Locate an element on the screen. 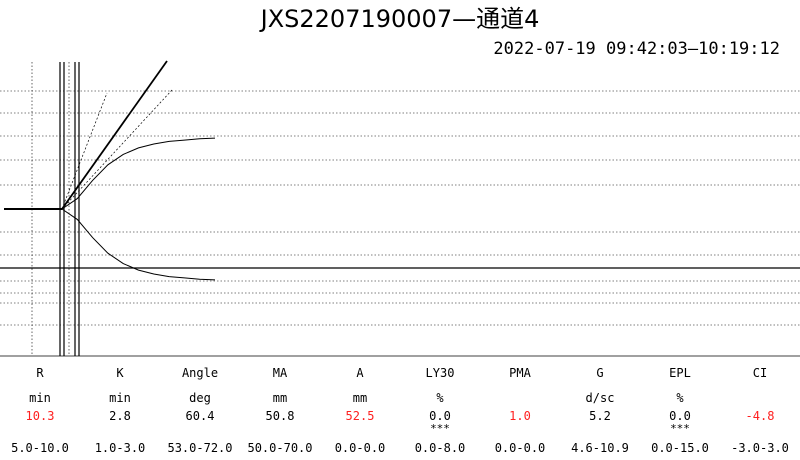 The image size is (800, 460). param-value-row: 10.3 2.8 60.4 50.8 52.5 0.0 1.0 5.2 0.0 -4.8 is located at coordinates (400, 416).